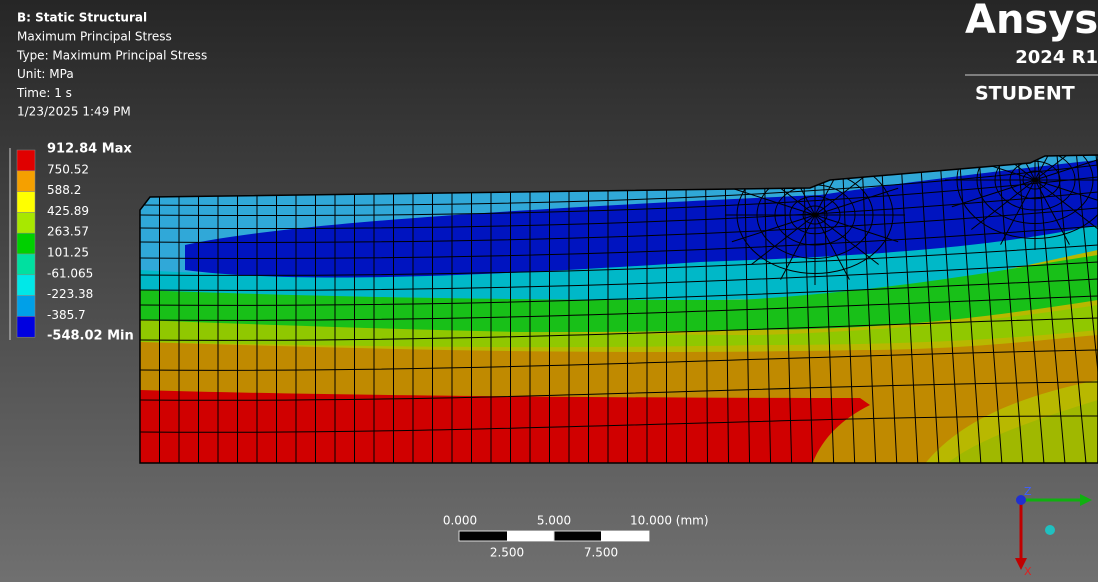 This screenshot has height=586, width=1098. What do you see at coordinates (1028, 571) in the screenshot?
I see `triad-x-label: X` at bounding box center [1028, 571].